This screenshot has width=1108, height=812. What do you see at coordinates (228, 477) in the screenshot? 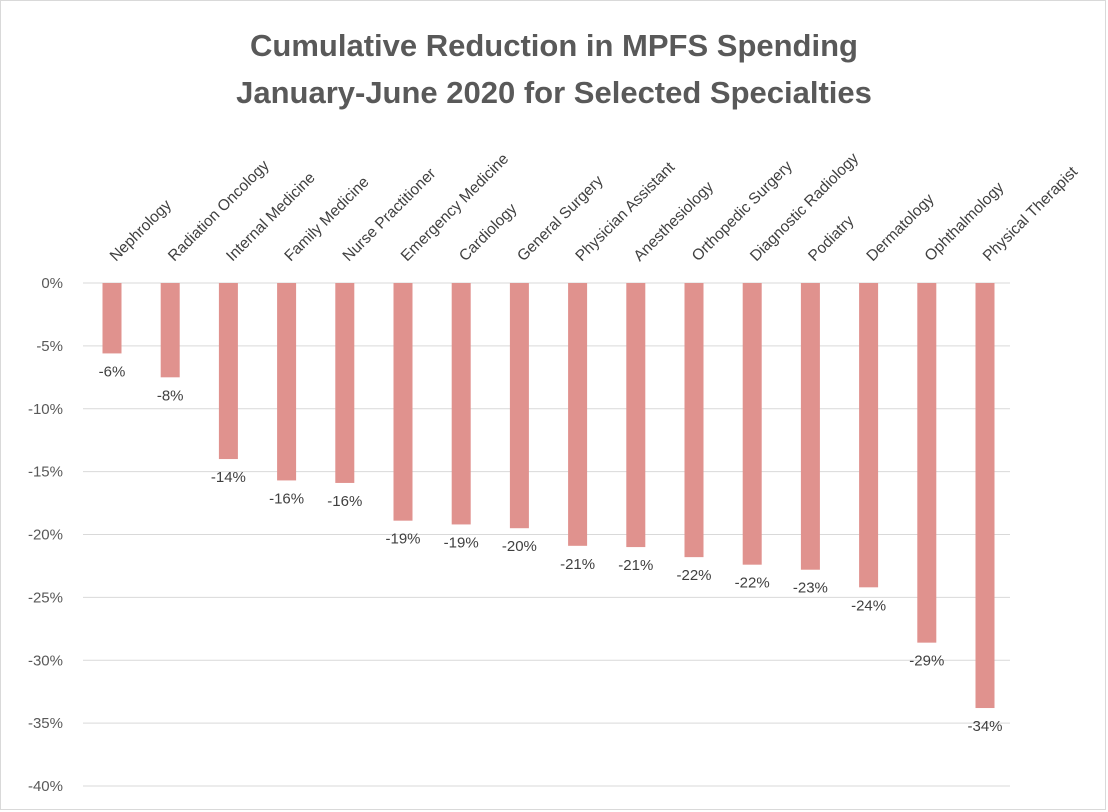
I see `data-label: -14%` at bounding box center [228, 477].